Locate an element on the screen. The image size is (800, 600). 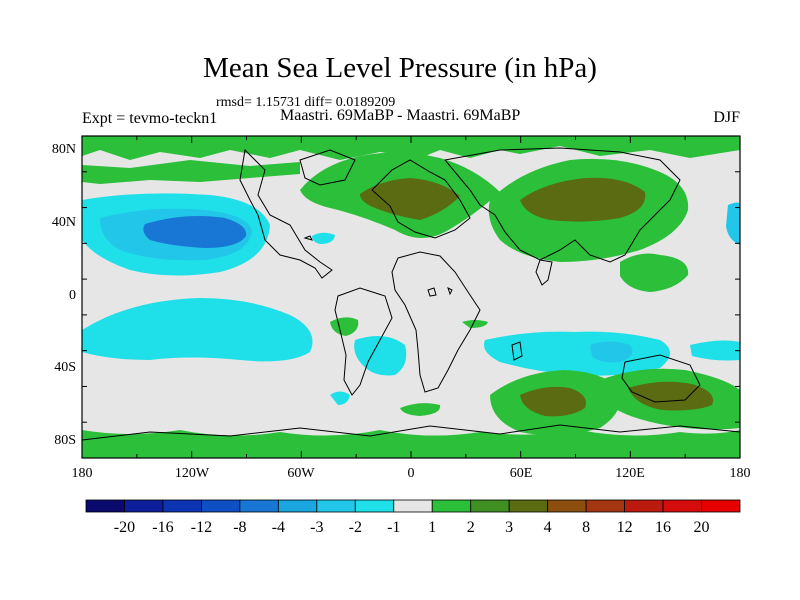
indian-ocean-negative-core is located at coordinates (611, 352).